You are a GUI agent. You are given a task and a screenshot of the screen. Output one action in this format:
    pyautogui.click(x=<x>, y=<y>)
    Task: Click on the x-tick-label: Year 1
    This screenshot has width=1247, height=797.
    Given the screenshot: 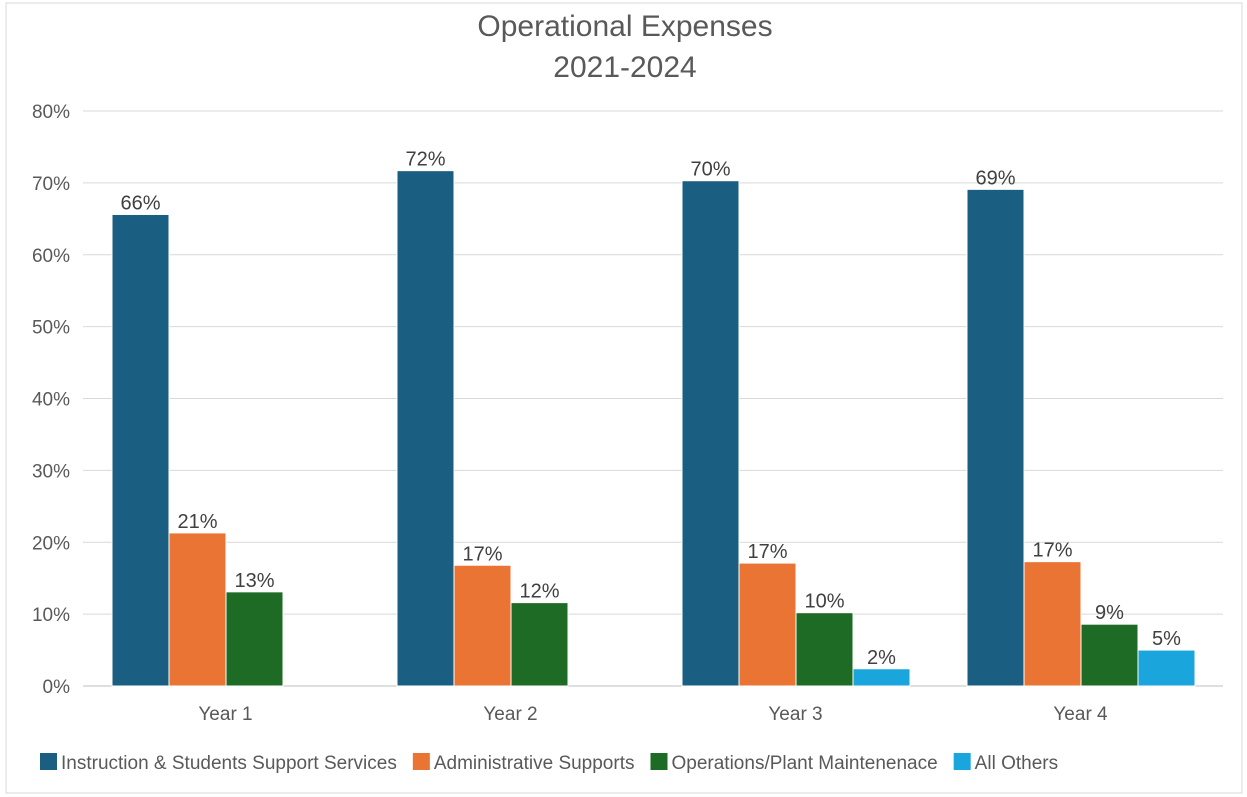 What is the action you would take?
    pyautogui.click(x=225, y=714)
    